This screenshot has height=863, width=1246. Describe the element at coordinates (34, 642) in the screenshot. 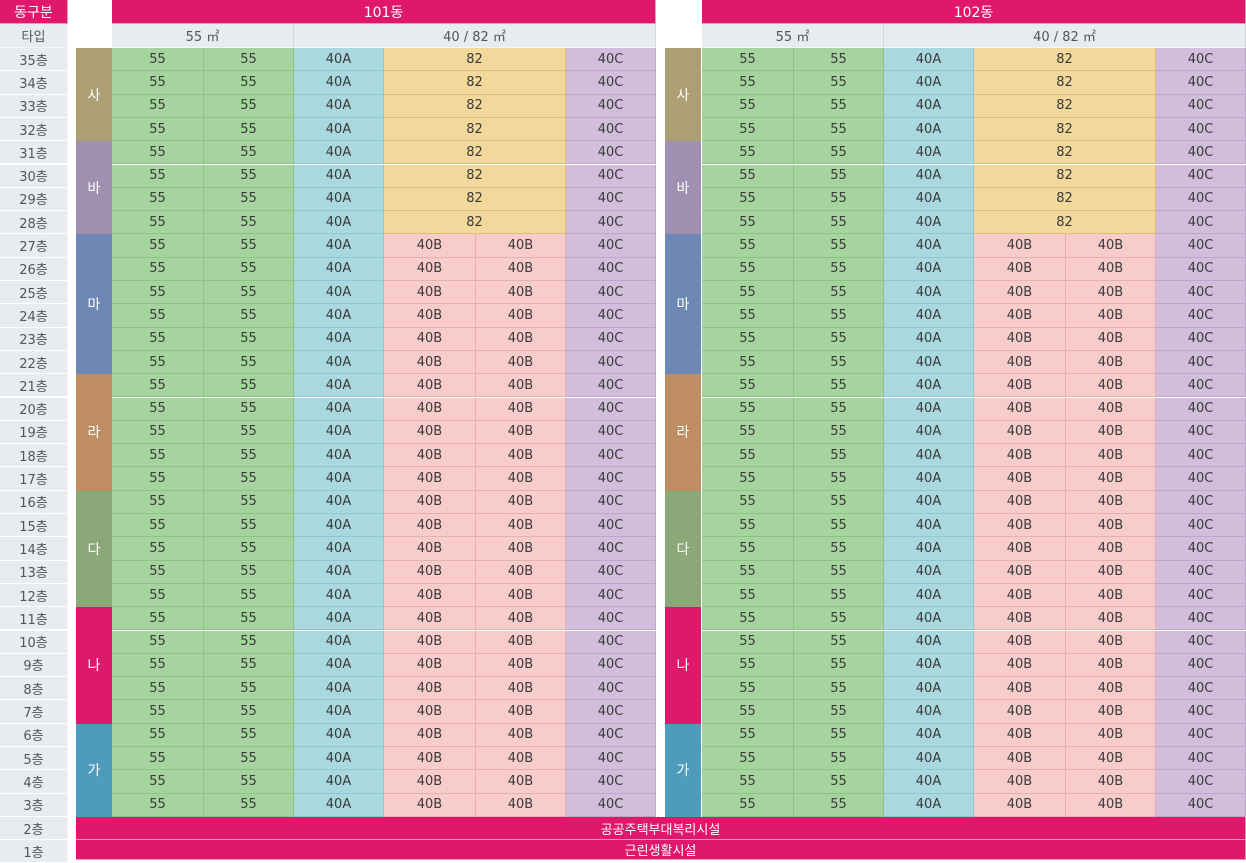

I see `floor-label: 10층` at that location.